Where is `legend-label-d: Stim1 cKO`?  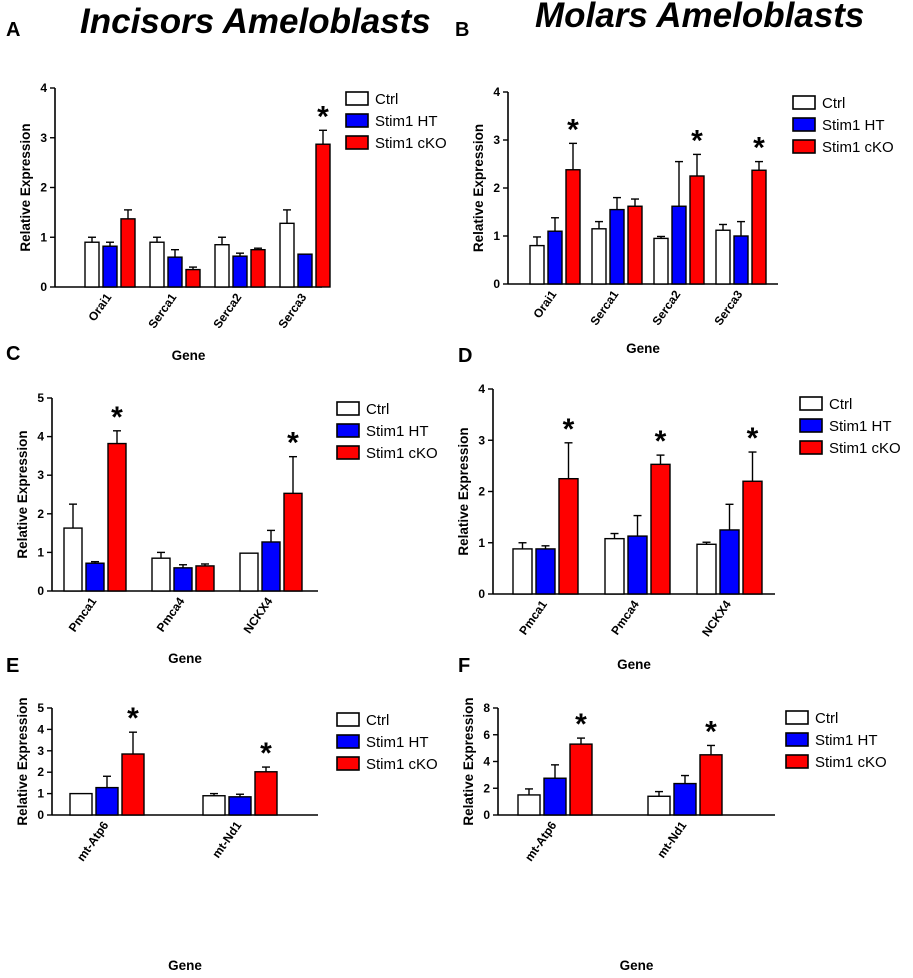 legend-label-d: Stim1 cKO is located at coordinates (865, 448).